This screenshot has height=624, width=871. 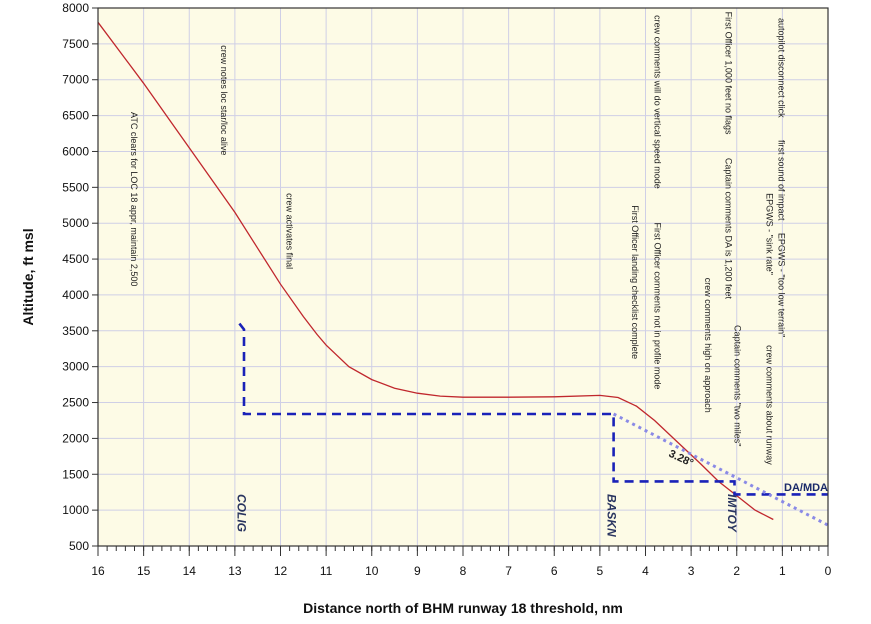 What do you see at coordinates (732, 513) in the screenshot?
I see `waypoint-label: IMTOY` at bounding box center [732, 513].